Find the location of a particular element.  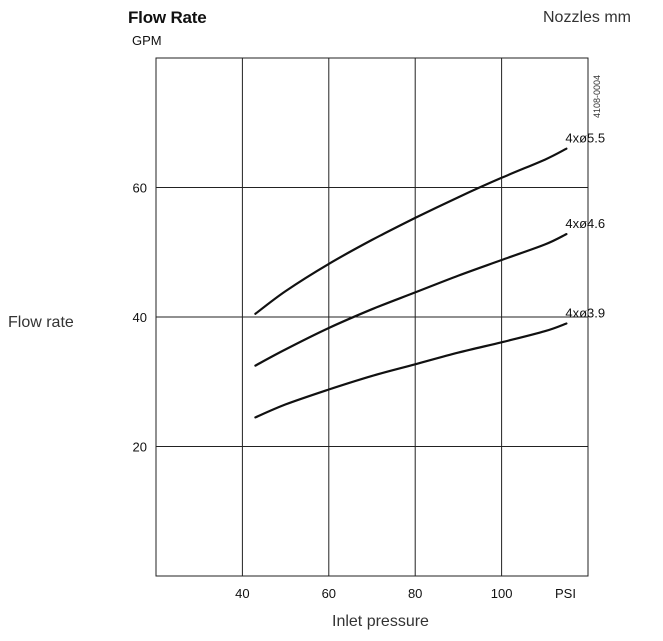

series-label: 4xø4.6 is located at coordinates (585, 223).